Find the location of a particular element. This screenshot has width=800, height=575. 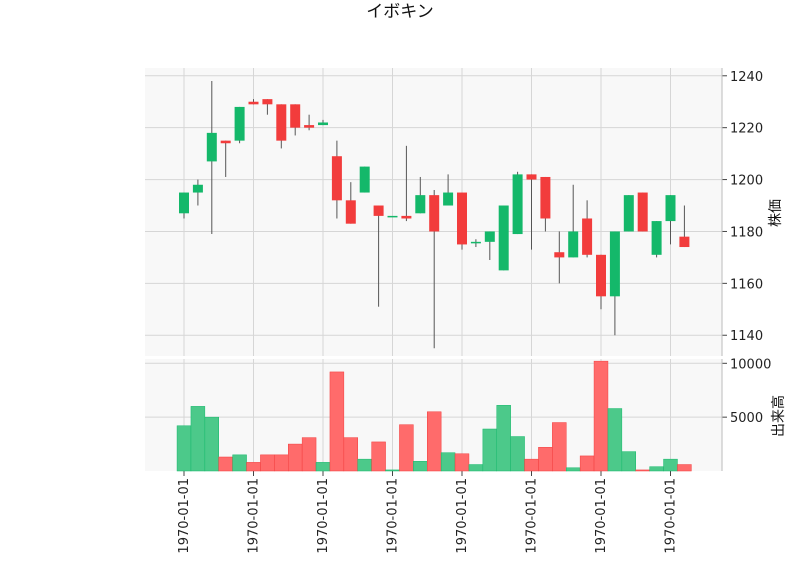

price-axis-label: 株価 is located at coordinates (776, 213).